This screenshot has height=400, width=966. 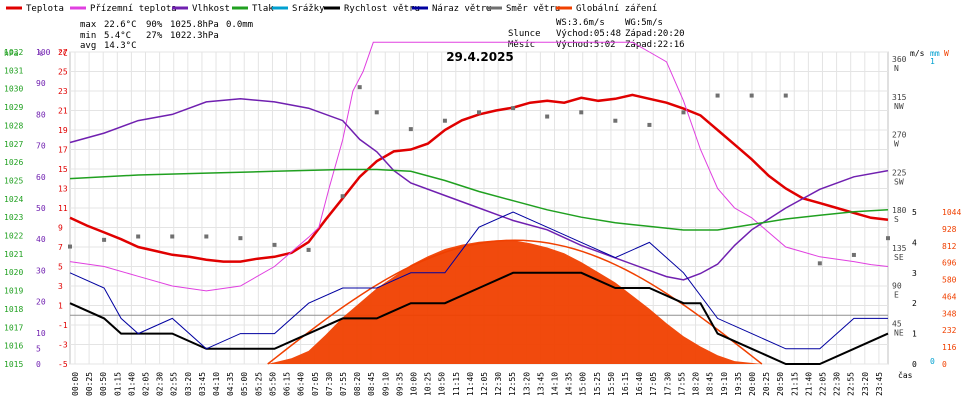 What do you see at coordinates (160, 384) in the screenshot?
I see `x-tick-label: 02:30` at bounding box center [160, 384].